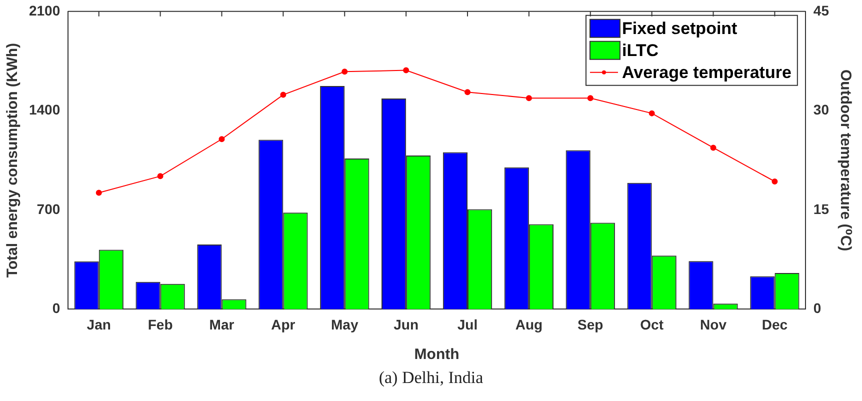 This screenshot has height=401, width=862. Describe the element at coordinates (707, 72) in the screenshot. I see `legend-label: Average temperature` at that location.